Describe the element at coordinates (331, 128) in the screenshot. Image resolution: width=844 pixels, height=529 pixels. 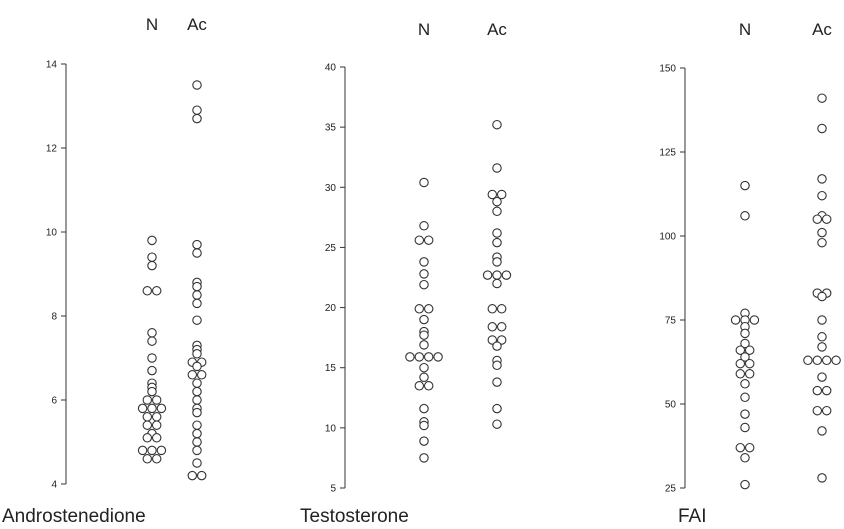
I see `y-tick-label: 35` at that location.